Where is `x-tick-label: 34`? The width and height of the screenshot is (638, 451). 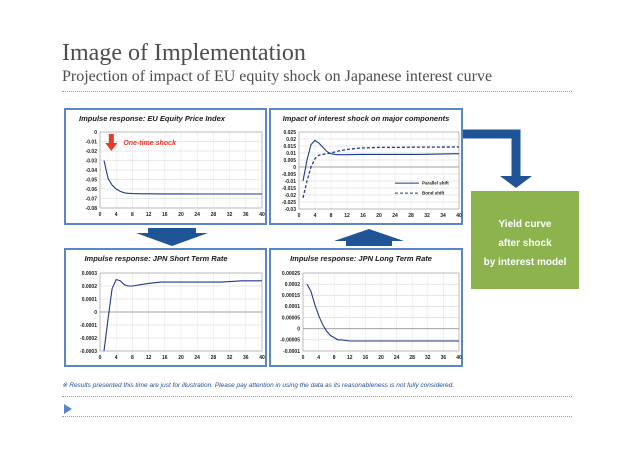 x-tick-label: 34 is located at coordinates (443, 216).